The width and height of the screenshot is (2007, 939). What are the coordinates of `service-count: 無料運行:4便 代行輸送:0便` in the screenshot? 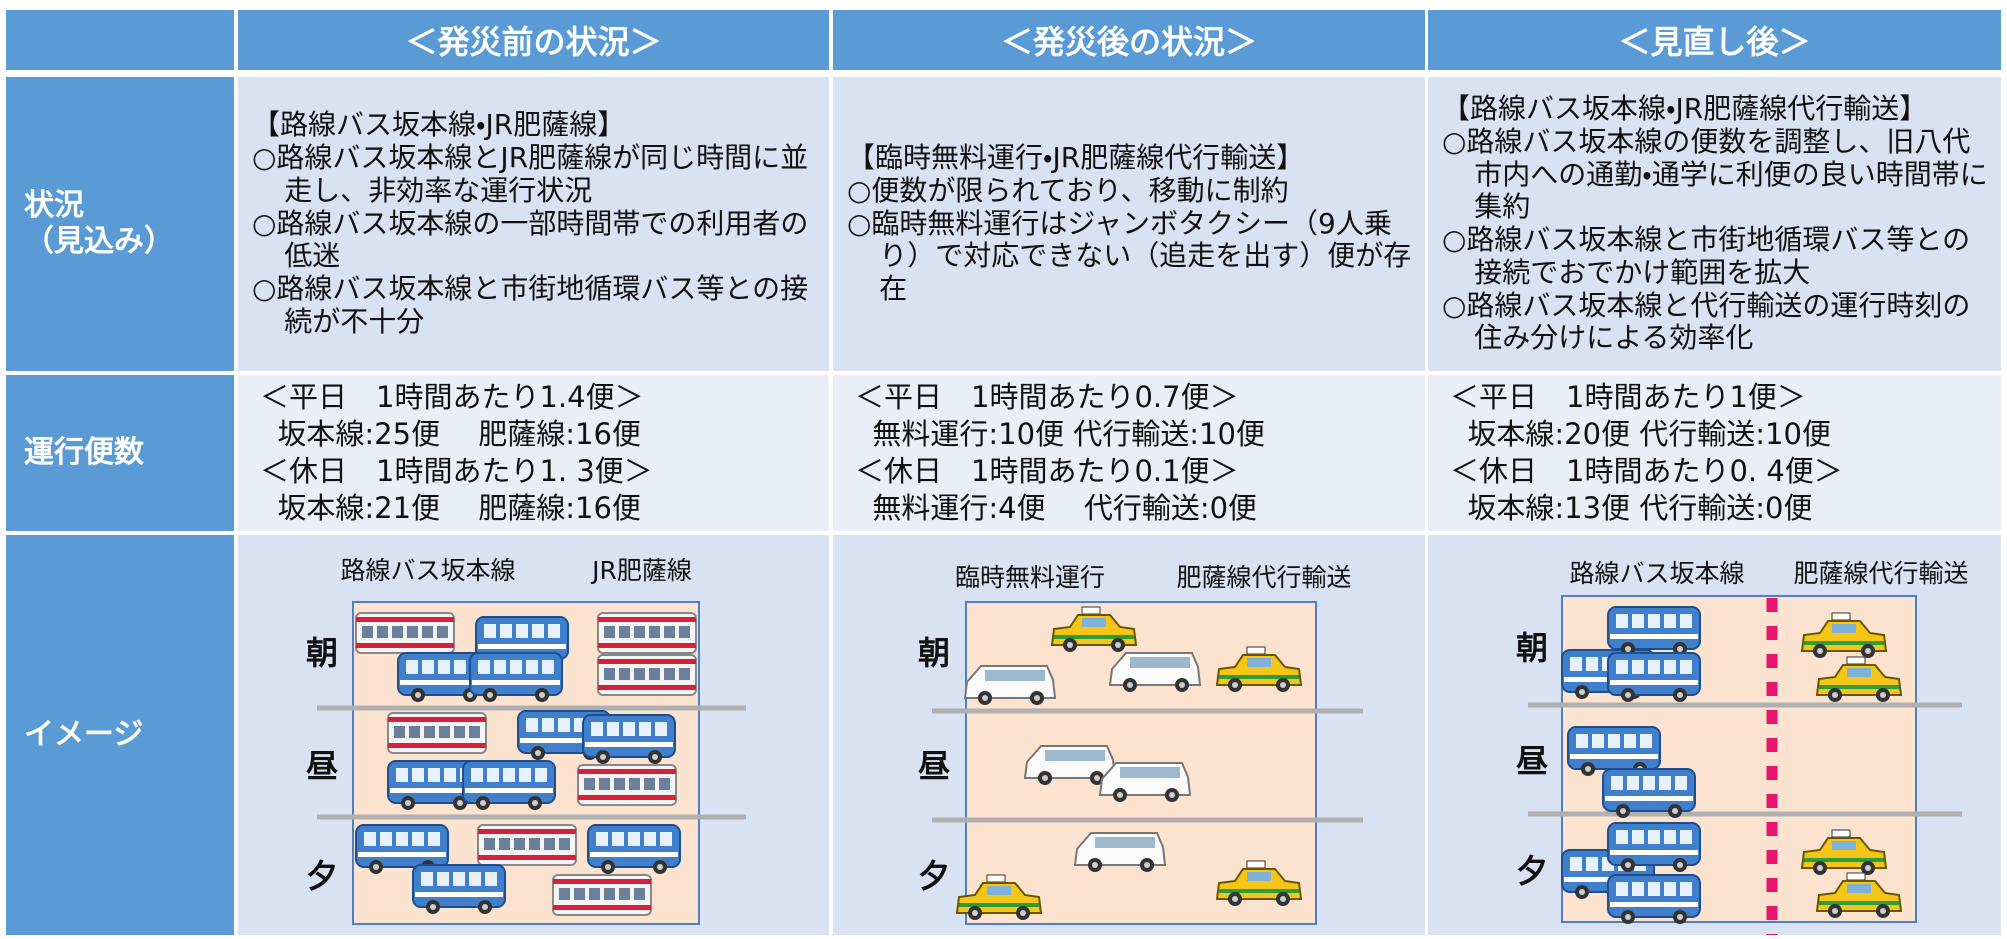 It's located at (1065, 507).